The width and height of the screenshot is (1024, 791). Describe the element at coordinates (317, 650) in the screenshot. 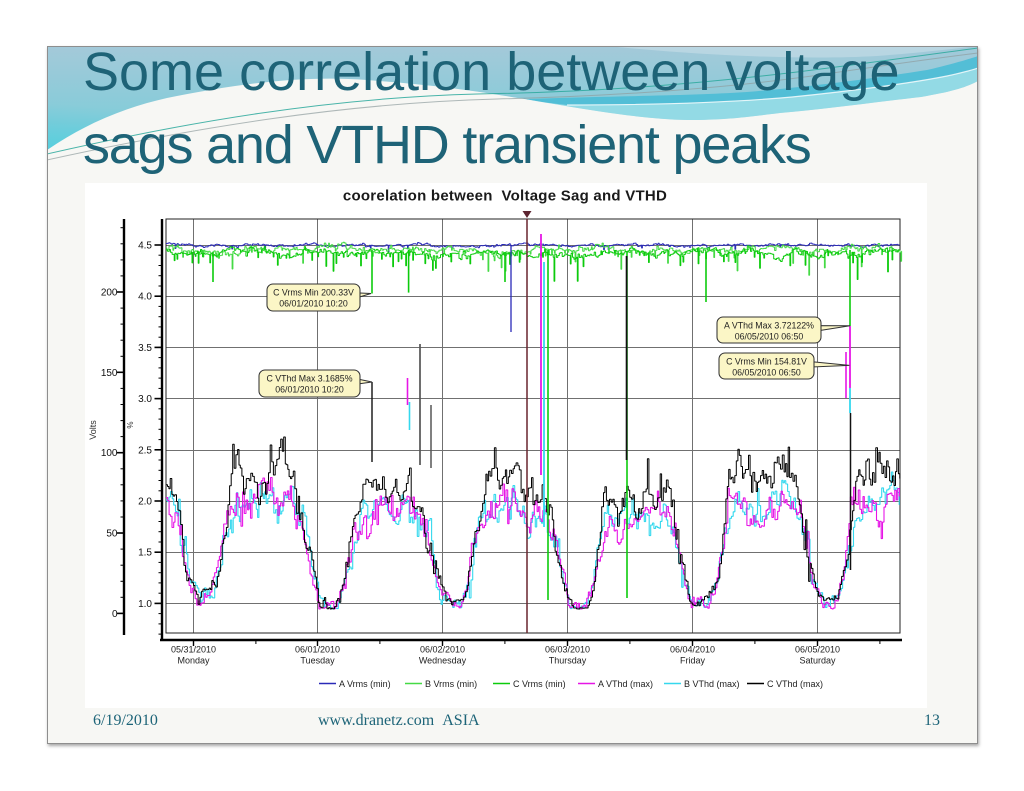

I see `svg-text: 06/01/2010` at that location.